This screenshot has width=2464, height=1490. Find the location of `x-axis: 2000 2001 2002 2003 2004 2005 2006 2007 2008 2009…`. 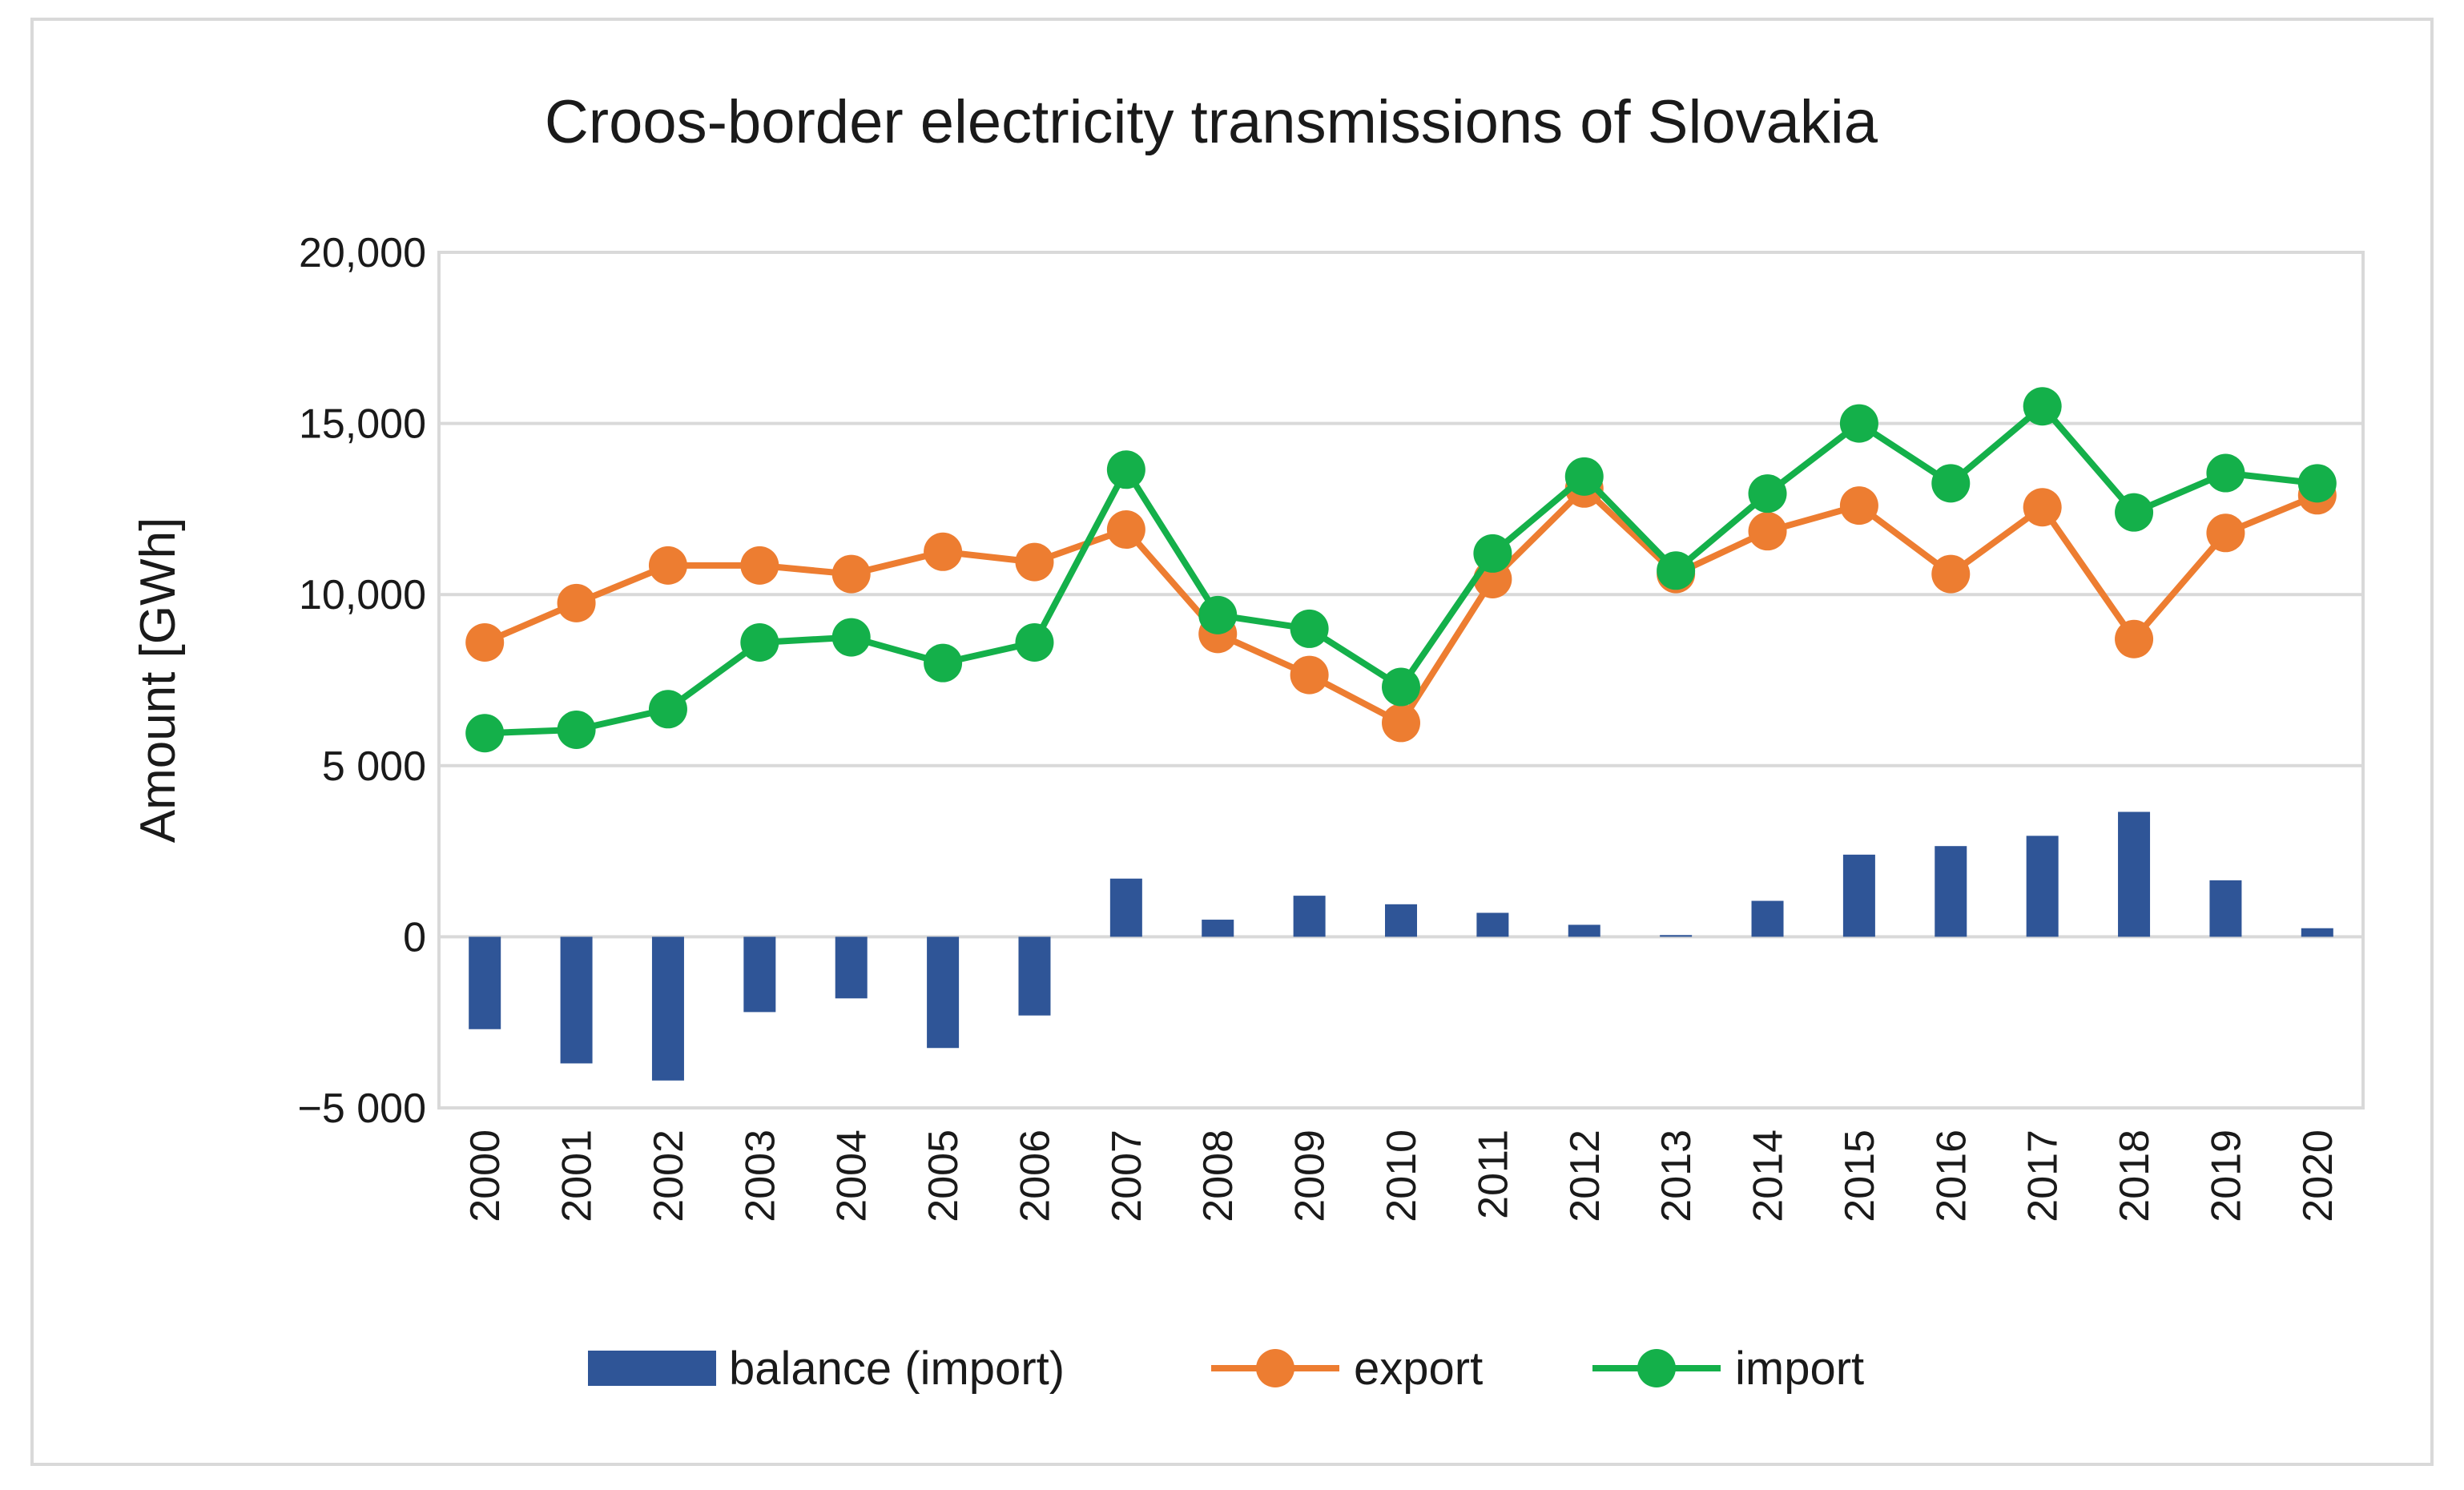

x-axis: 2000 2001 2002 2003 2004 2005 2006 2007 2008 2009… is located at coordinates (1401, 1176).